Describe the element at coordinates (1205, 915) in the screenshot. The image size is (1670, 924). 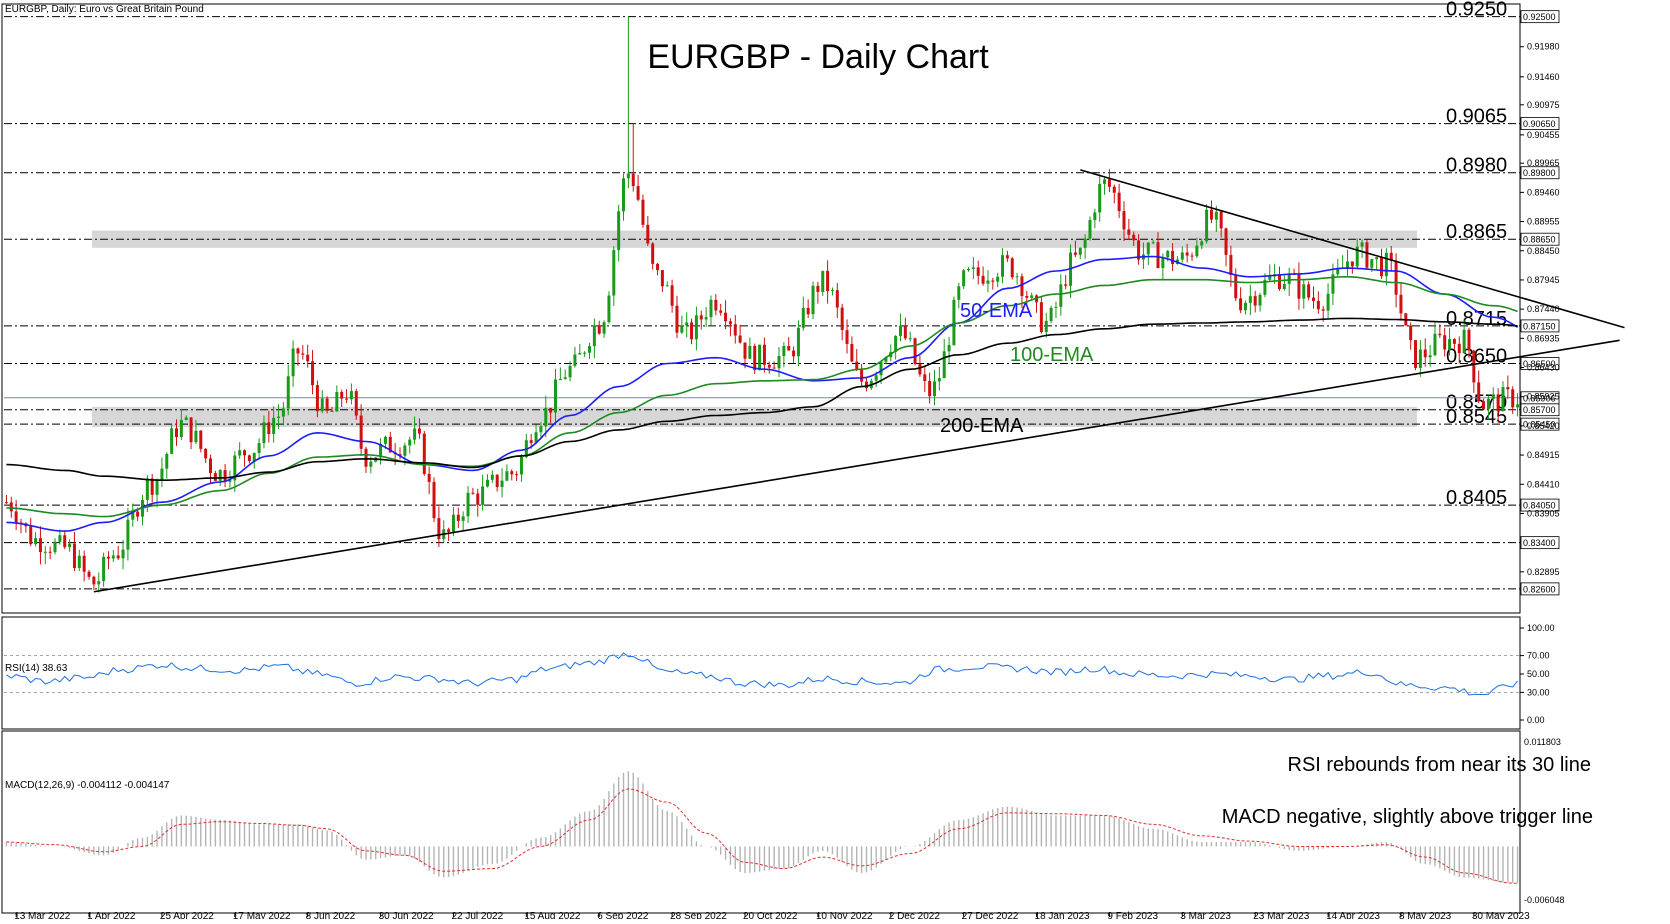
I see `time-tick-label: 3 Mar 2023` at that location.